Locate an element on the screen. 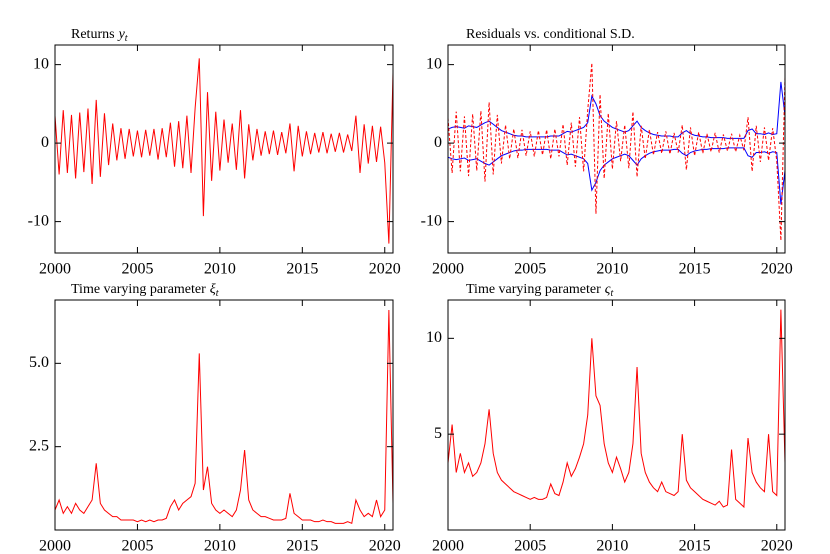 This screenshot has height=554, width=830. title-text: Returns is located at coordinates (93, 34).